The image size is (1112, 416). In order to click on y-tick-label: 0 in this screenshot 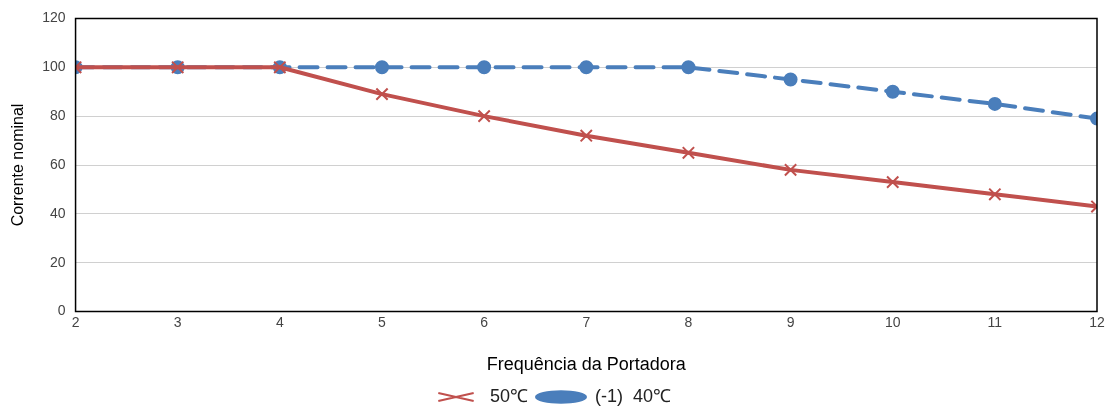, I will do `click(61, 310)`.